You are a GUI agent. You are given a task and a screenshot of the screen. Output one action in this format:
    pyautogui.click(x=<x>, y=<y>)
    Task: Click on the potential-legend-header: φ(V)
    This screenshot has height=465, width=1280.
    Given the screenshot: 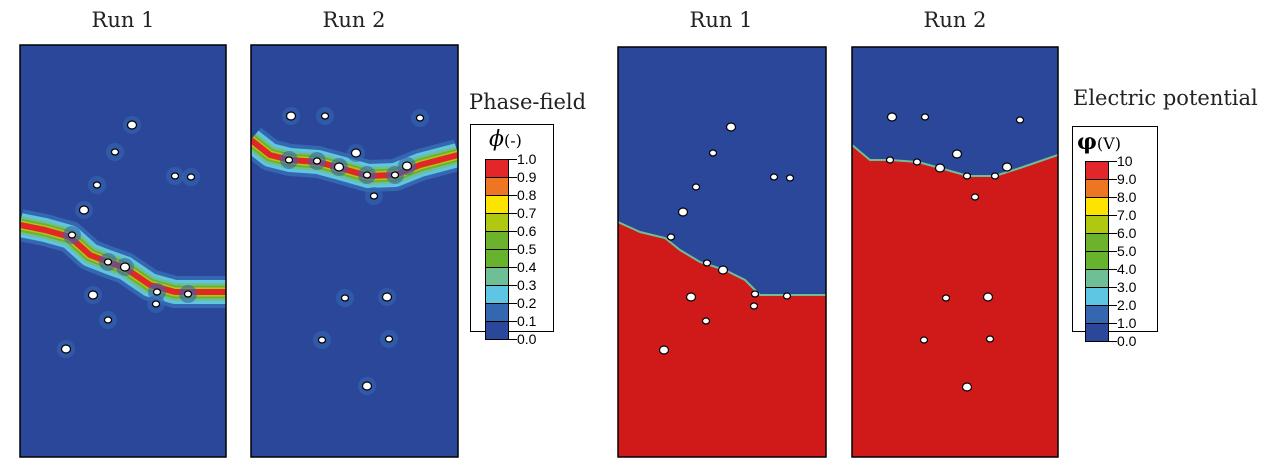 What is the action you would take?
    pyautogui.click(x=1099, y=142)
    